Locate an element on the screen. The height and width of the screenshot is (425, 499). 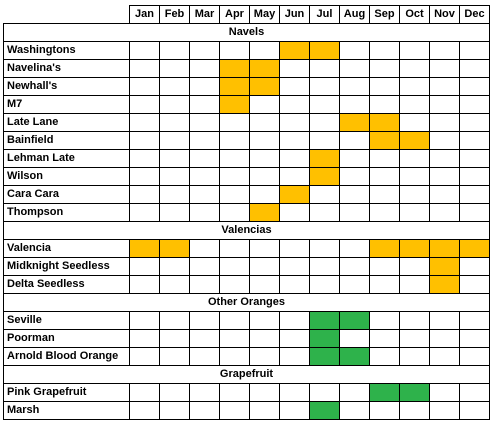
section-title: Grapefruit is located at coordinates (246, 374).